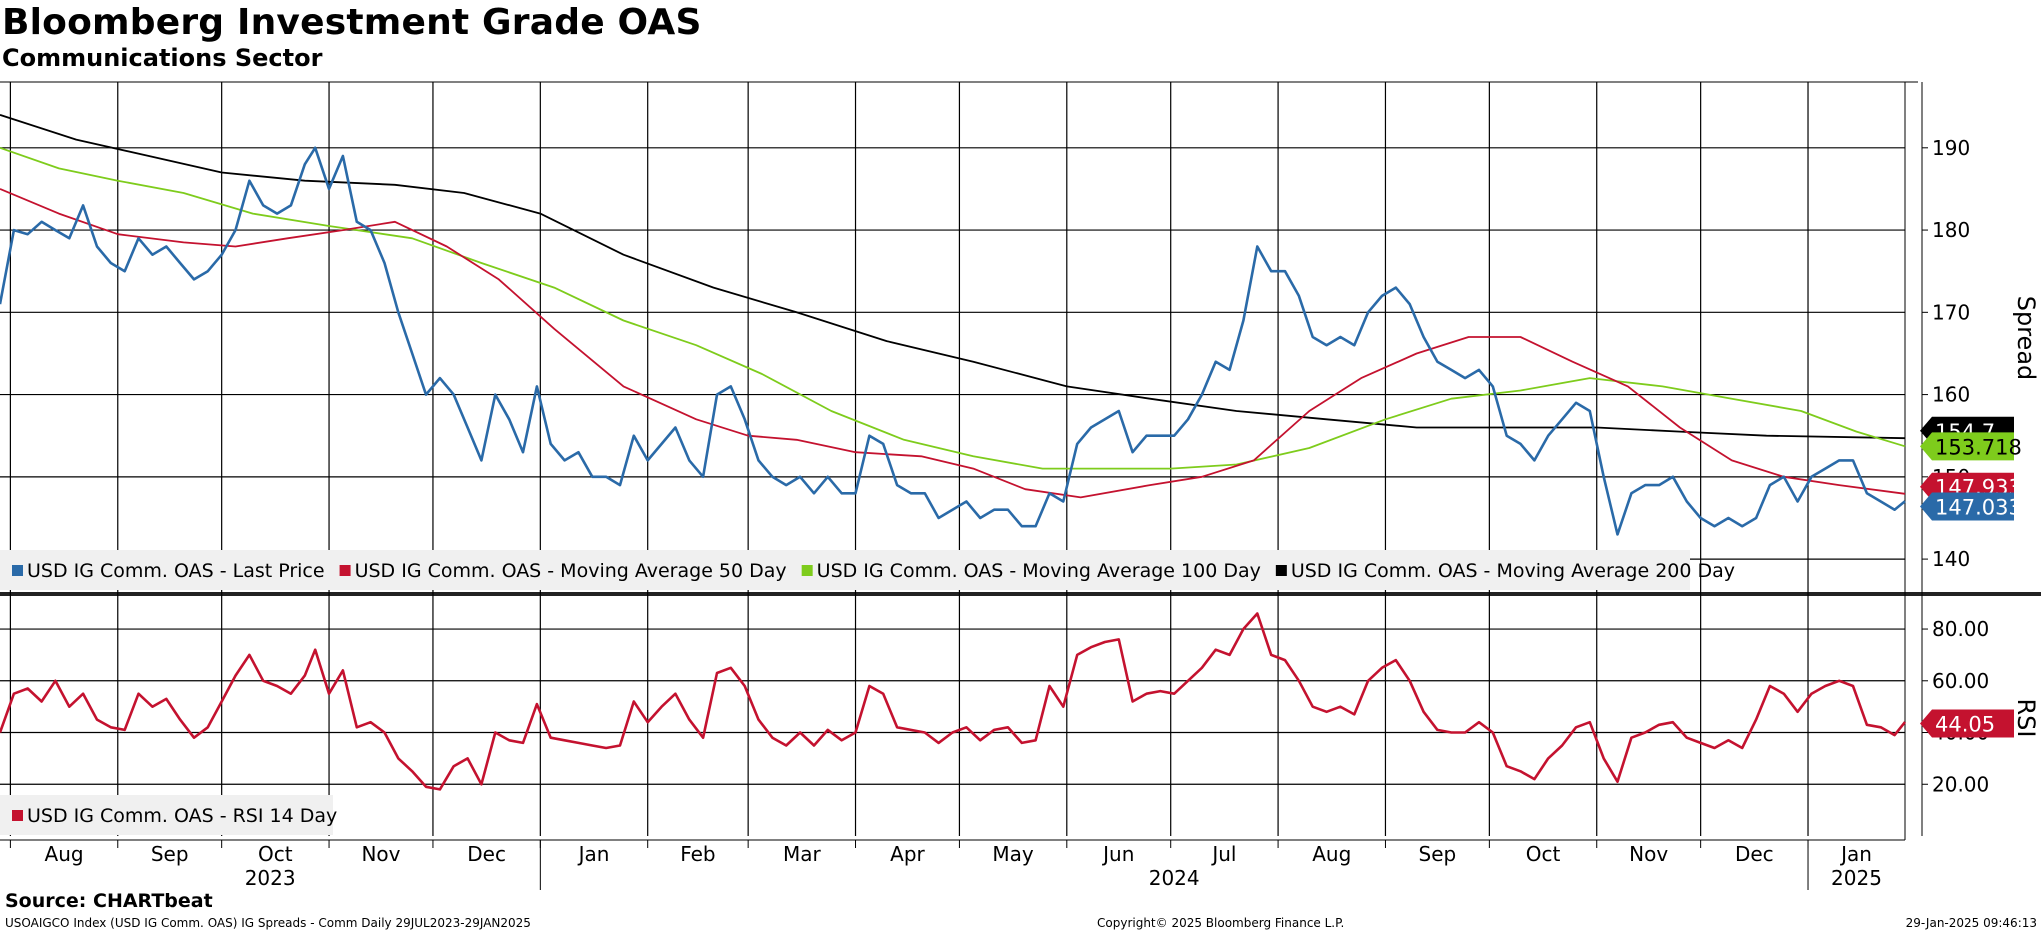 The image size is (2041, 932). I want to click on ma100-value-tag-shape, so click(1967, 446).